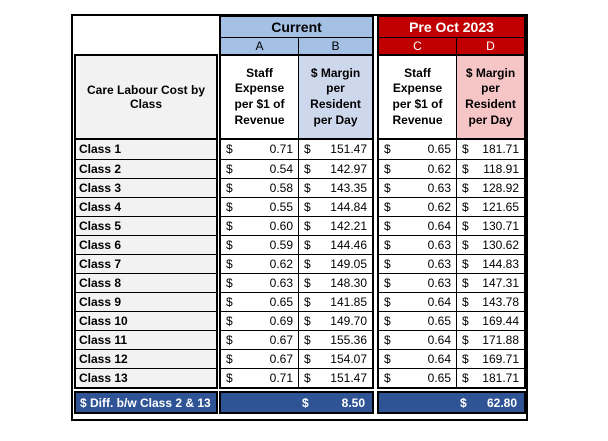 The height and width of the screenshot is (441, 608). I want to click on value-cell: $151.47, so click(335, 377).